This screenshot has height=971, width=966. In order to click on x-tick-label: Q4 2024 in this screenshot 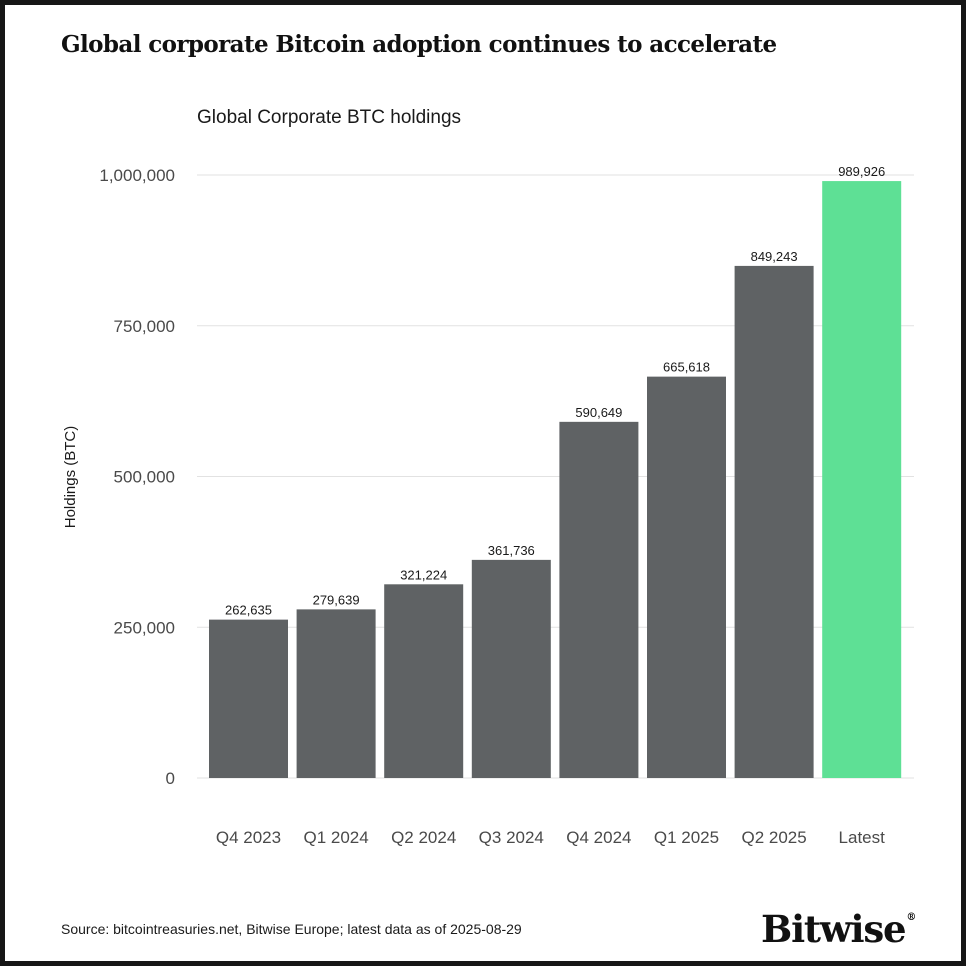, I will do `click(598, 837)`.